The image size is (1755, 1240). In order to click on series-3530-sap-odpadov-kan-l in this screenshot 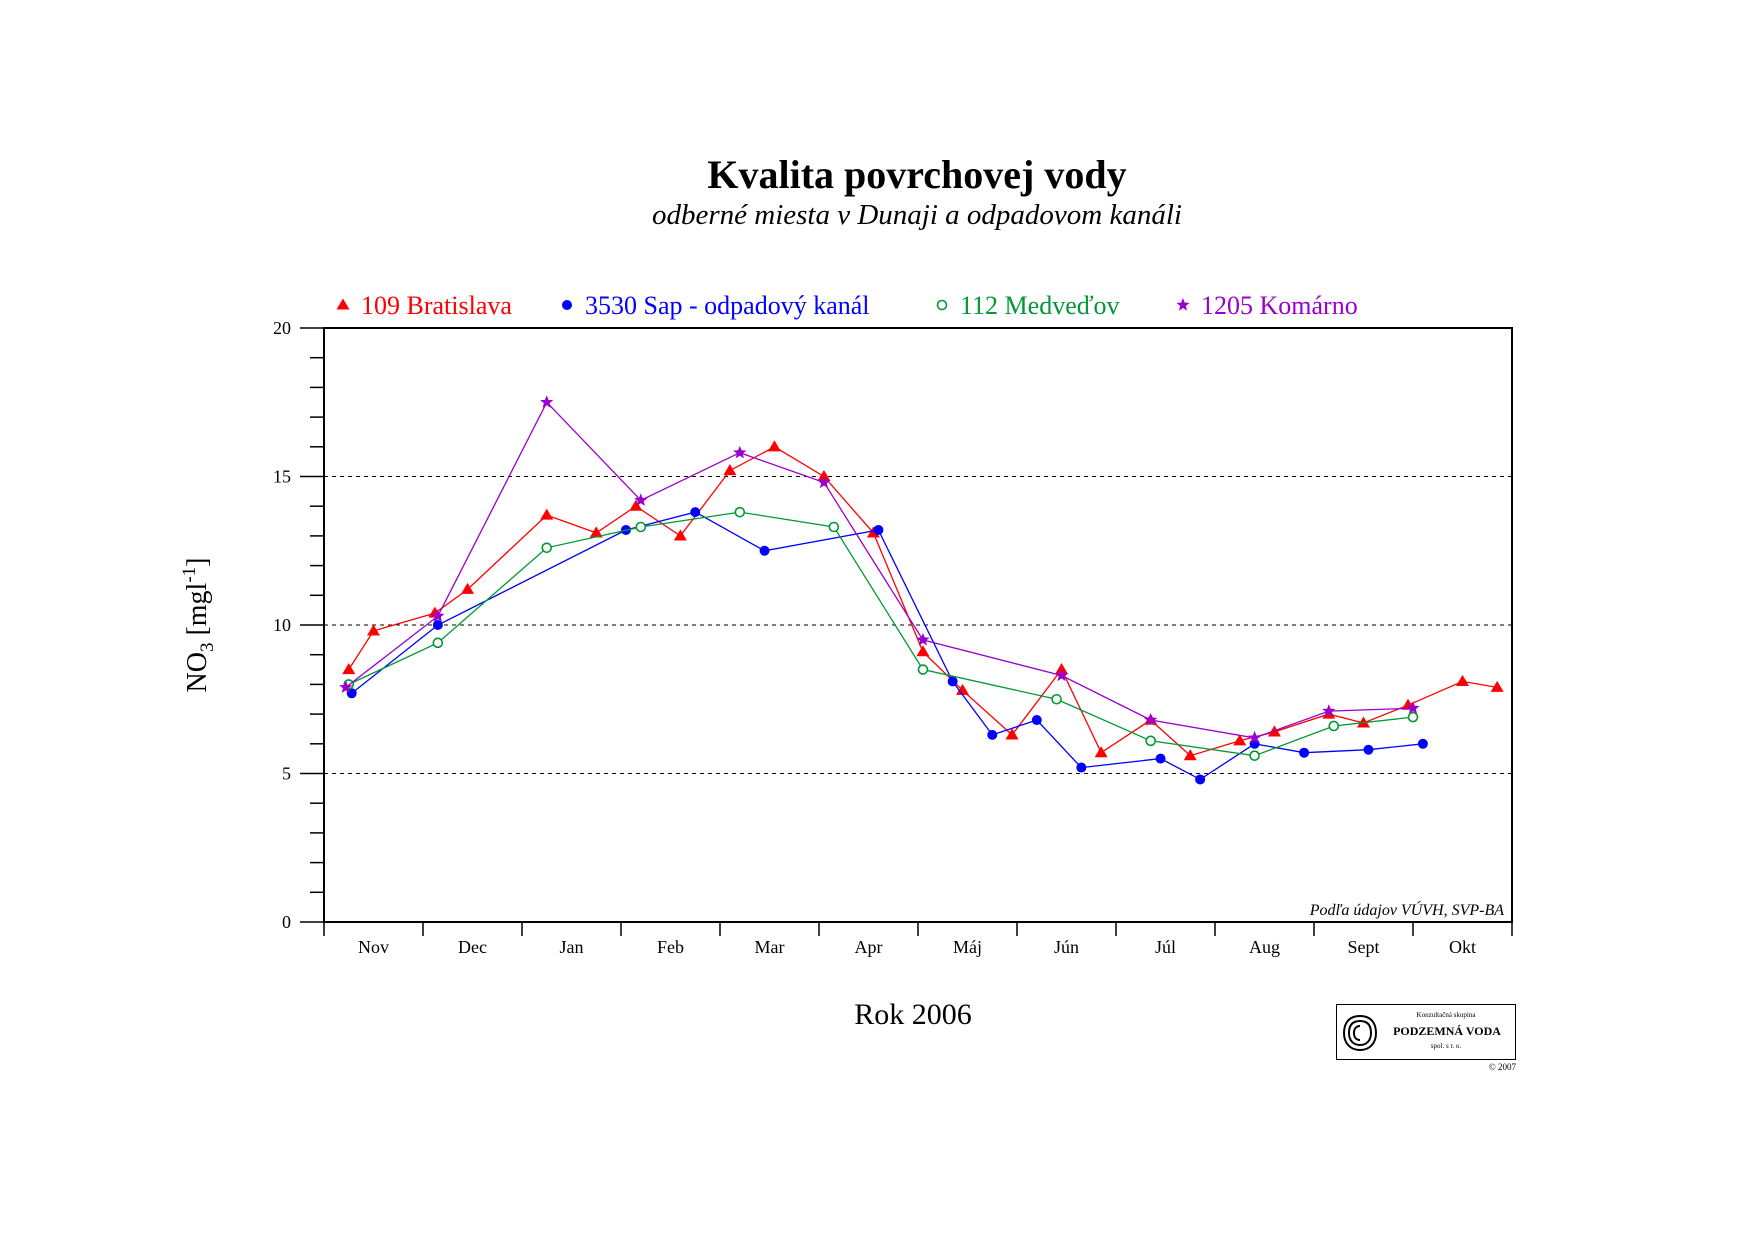, I will do `click(887, 646)`.